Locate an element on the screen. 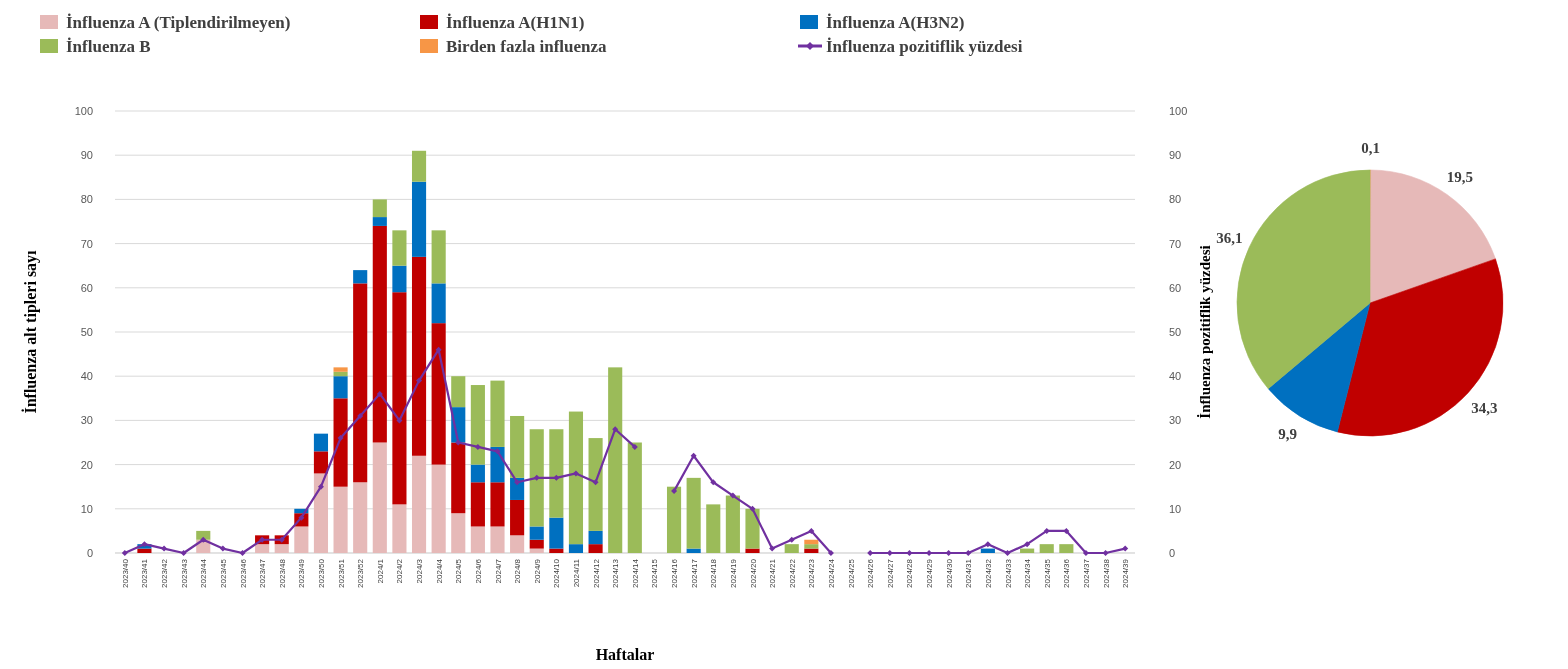 Image resolution: width=1568 pixels, height=669 pixels. y2-axis-title: İnfluenza pozitiflik yüzdesi is located at coordinates (1205, 332).